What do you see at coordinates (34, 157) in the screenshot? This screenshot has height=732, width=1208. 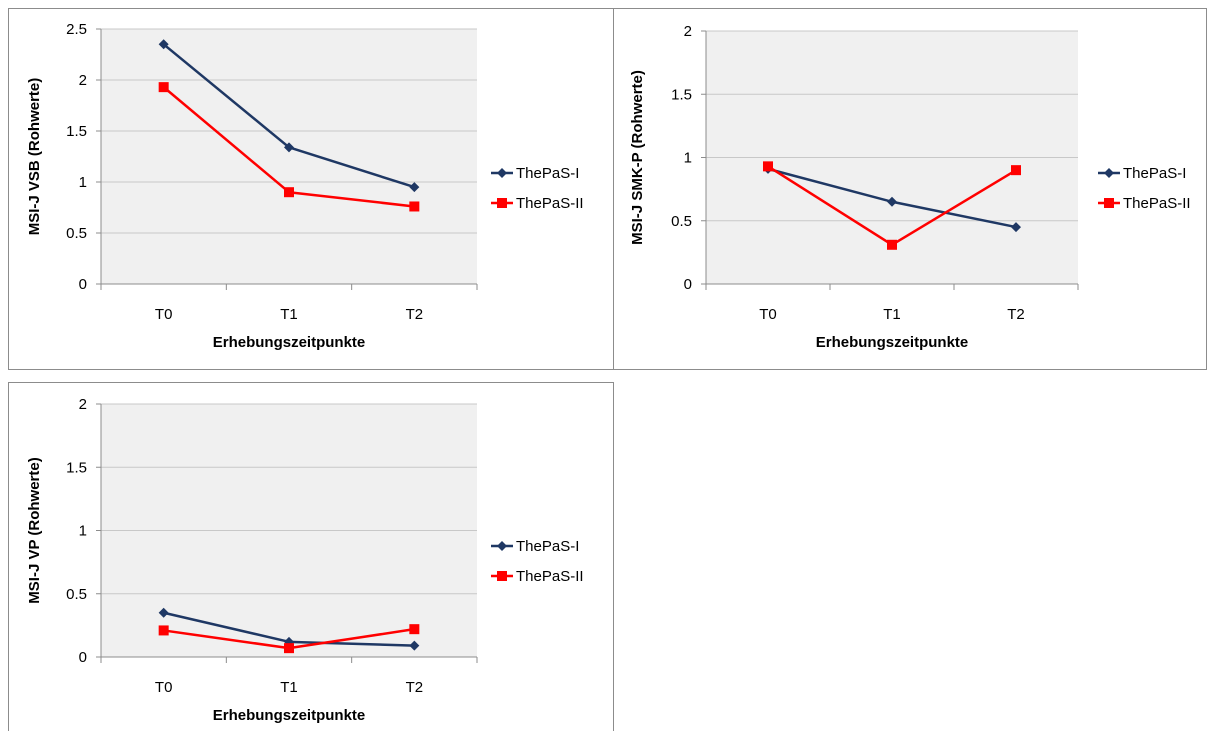 I see `y-axis-title: MSI-J VSB (Rohwerte)` at bounding box center [34, 157].